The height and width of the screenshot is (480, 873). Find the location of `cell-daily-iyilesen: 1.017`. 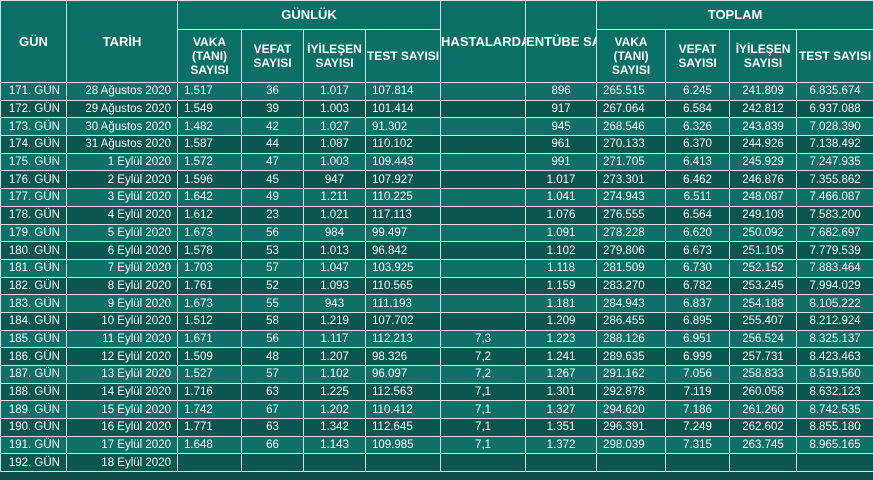

cell-daily-iyilesen: 1.017 is located at coordinates (334, 91).